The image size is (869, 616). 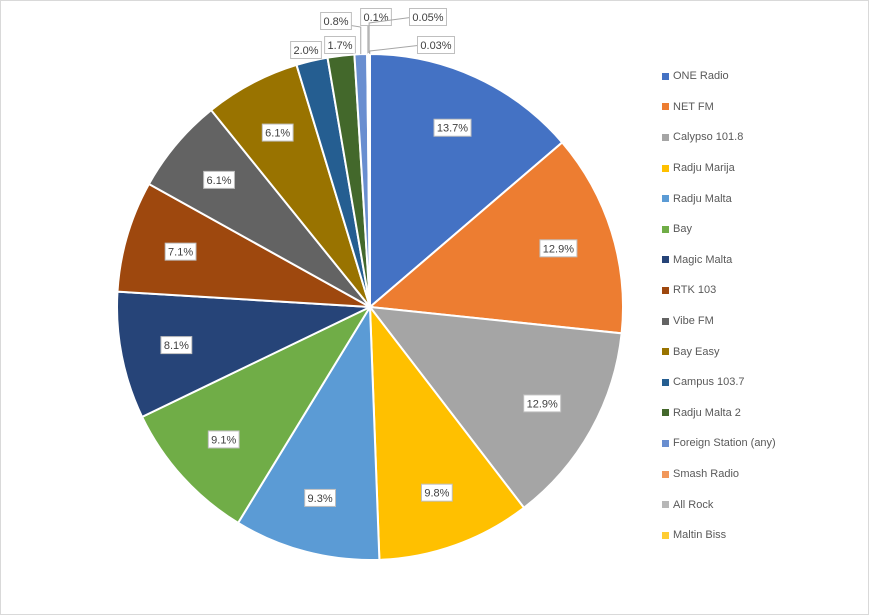 I want to click on data-label: 0.05%, so click(x=428, y=17).